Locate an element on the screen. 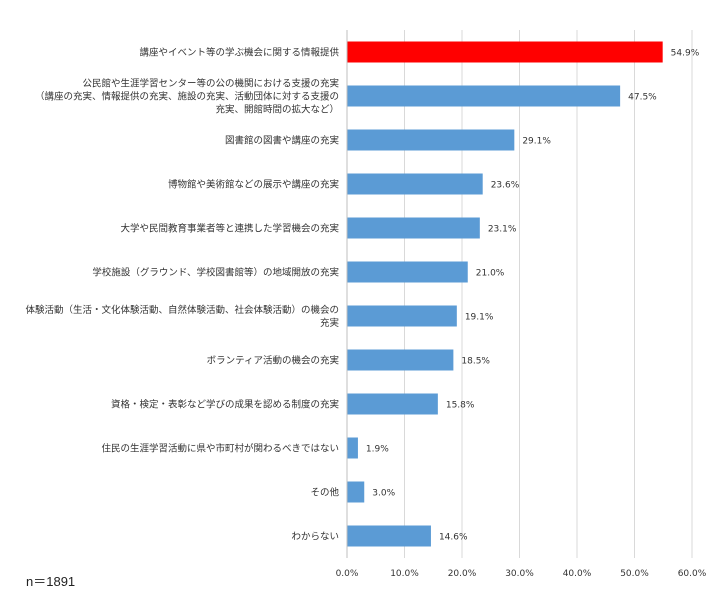  x-tick-label: 30.0% is located at coordinates (519, 574).